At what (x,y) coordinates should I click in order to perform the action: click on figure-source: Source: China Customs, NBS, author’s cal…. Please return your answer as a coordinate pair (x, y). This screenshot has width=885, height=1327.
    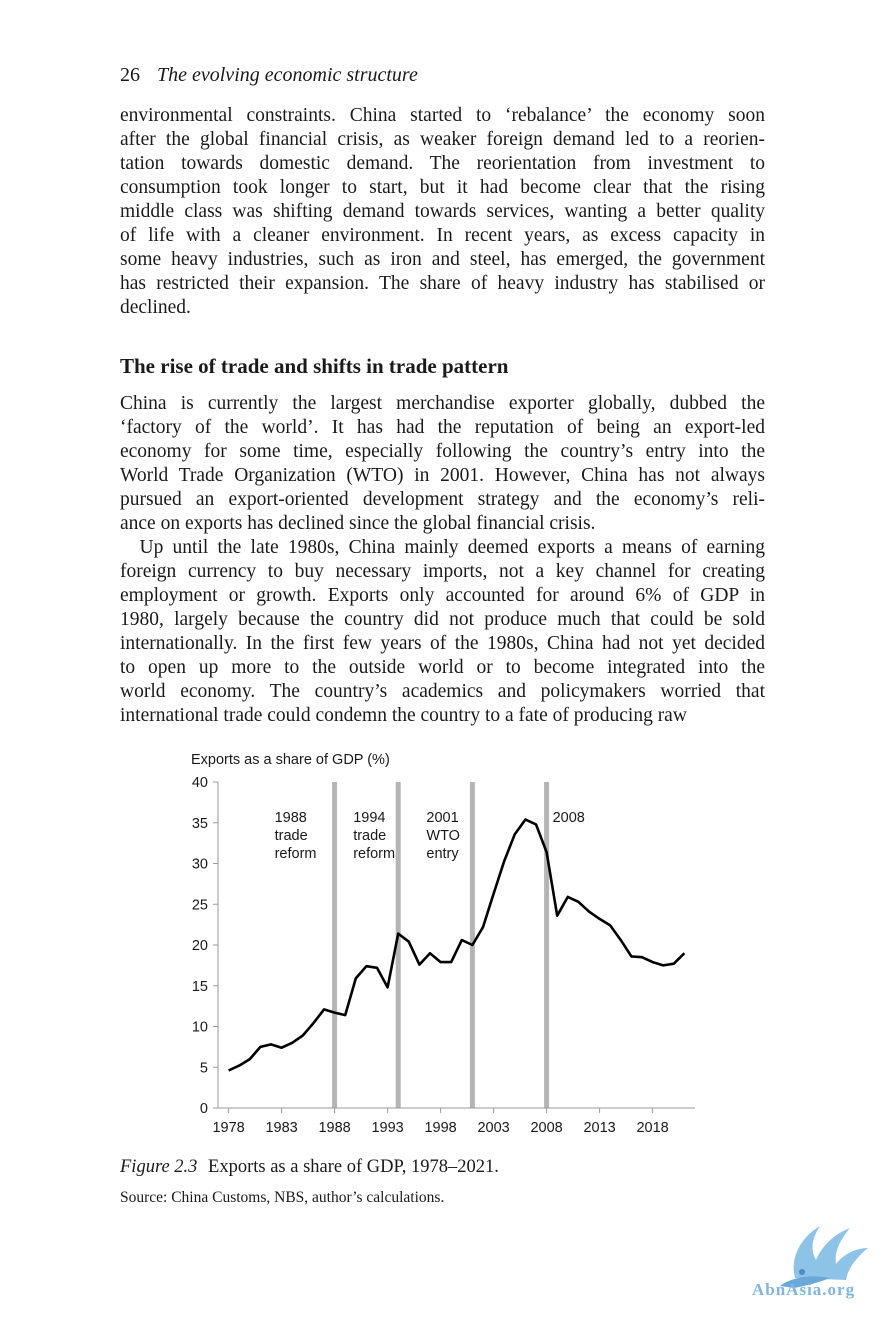
    Looking at the image, I should click on (282, 1197).